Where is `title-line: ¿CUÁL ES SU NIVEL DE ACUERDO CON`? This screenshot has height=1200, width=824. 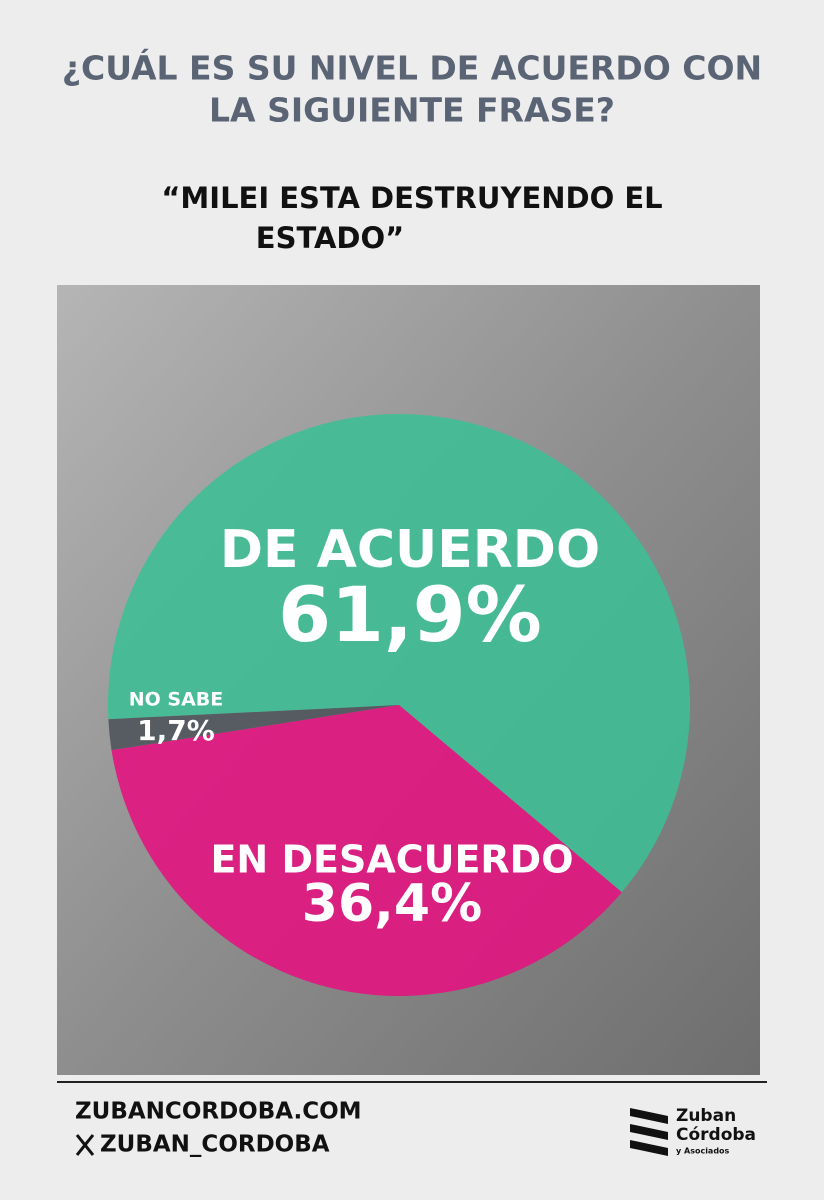
title-line: ¿CUÁL ES SU NIVEL DE ACUERDO CON is located at coordinates (412, 68).